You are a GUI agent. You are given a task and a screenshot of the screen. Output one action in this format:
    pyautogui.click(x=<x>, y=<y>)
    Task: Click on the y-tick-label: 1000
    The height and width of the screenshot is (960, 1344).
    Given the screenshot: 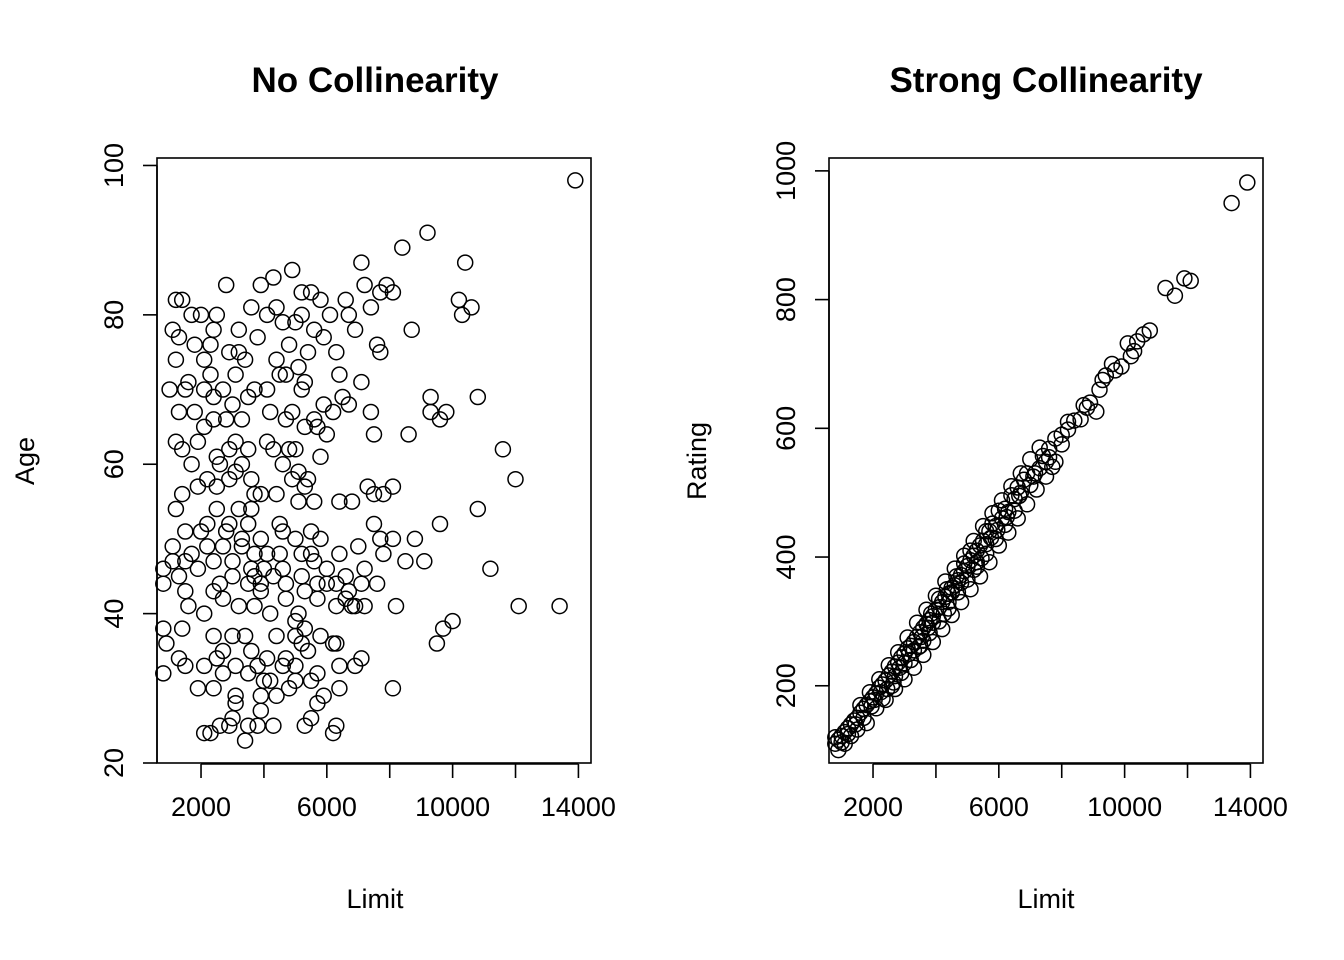 What is the action you would take?
    pyautogui.click(x=786, y=171)
    